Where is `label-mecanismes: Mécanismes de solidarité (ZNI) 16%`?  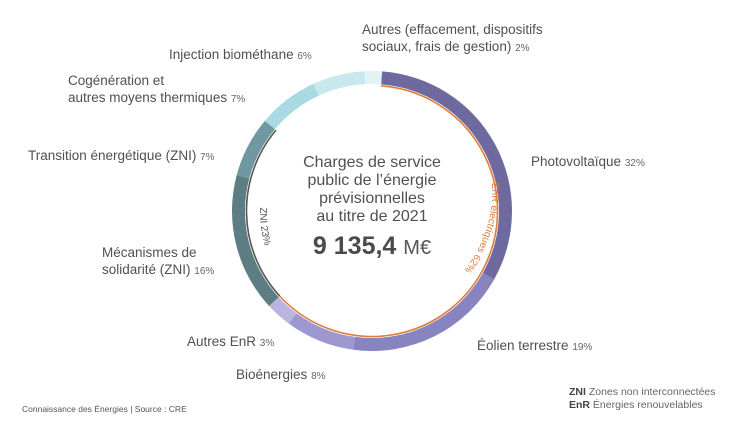
label-mecanismes: Mécanismes de solidarité (ZNI) 16% is located at coordinates (158, 262).